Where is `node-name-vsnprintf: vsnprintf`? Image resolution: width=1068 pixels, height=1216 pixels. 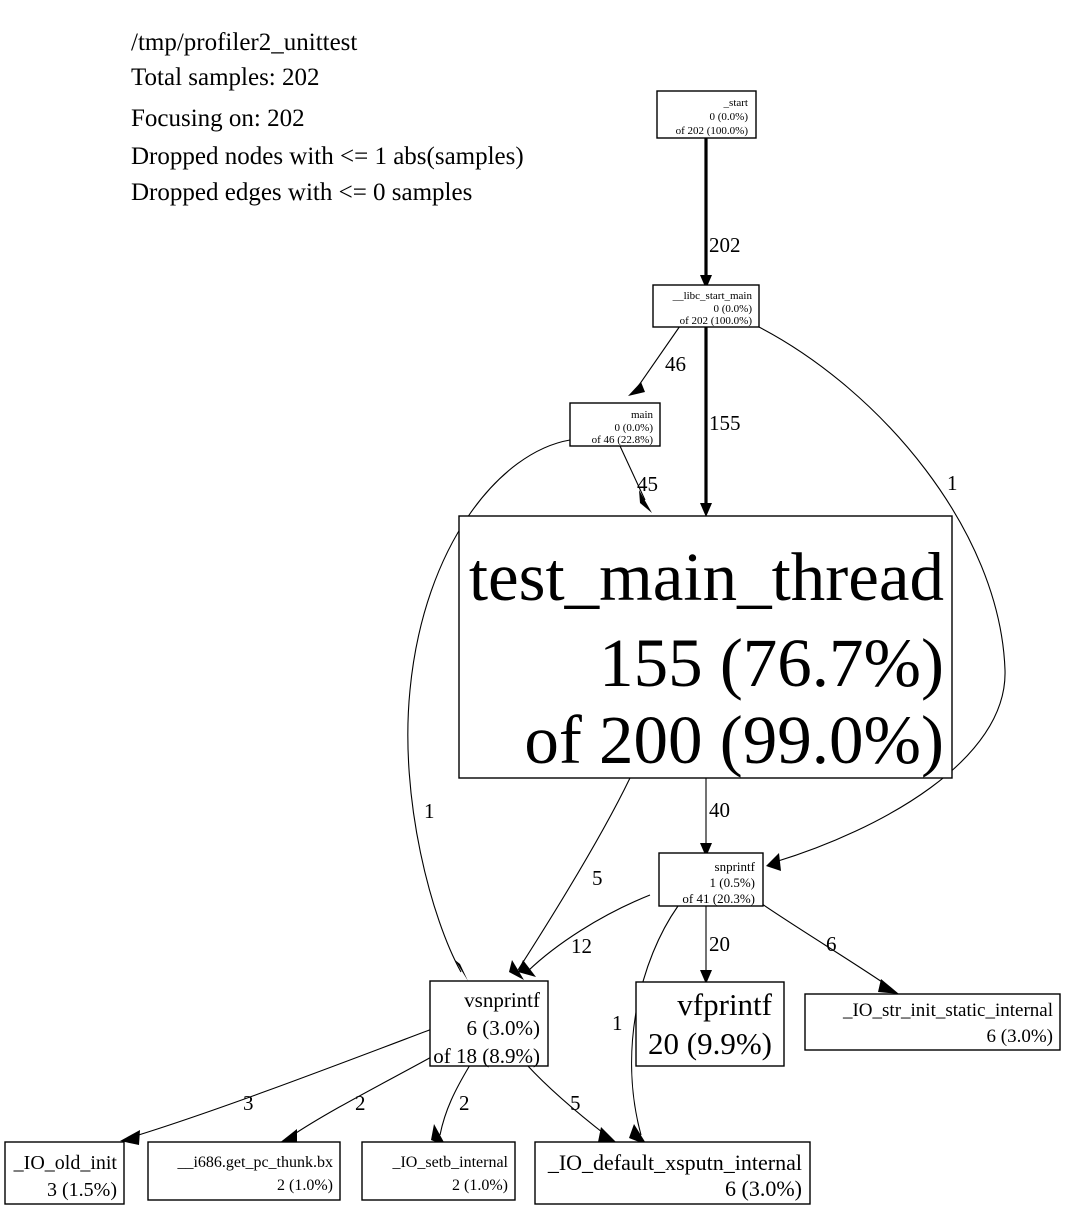 node-name-vsnprintf: vsnprintf is located at coordinates (502, 1000).